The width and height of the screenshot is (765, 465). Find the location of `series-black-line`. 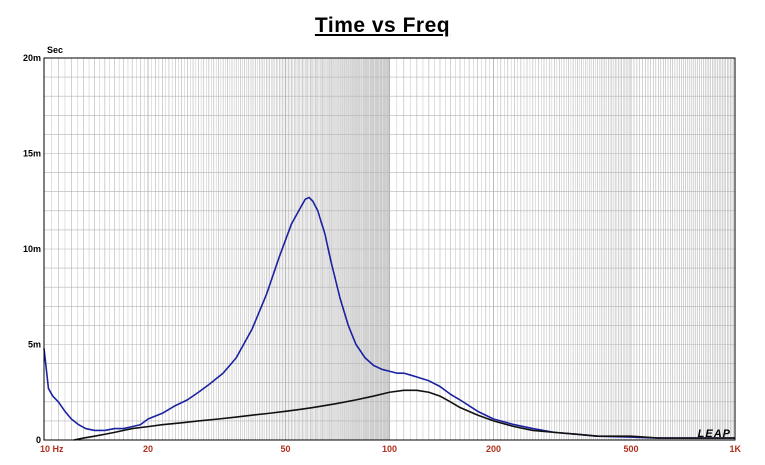

series-black-line is located at coordinates (404, 415).